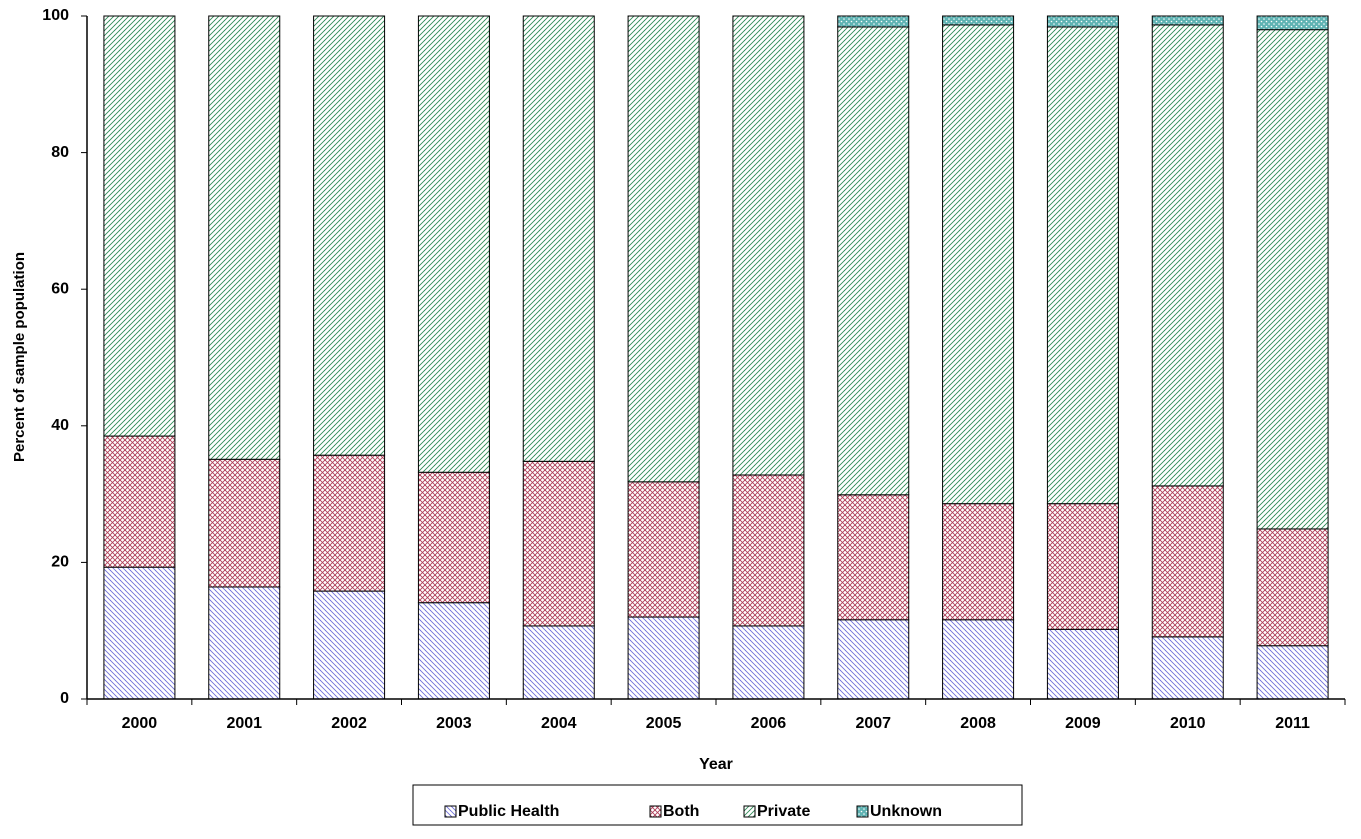 This screenshot has height=839, width=1361. What do you see at coordinates (60, 152) in the screenshot?
I see `y-tick-label: 80` at bounding box center [60, 152].